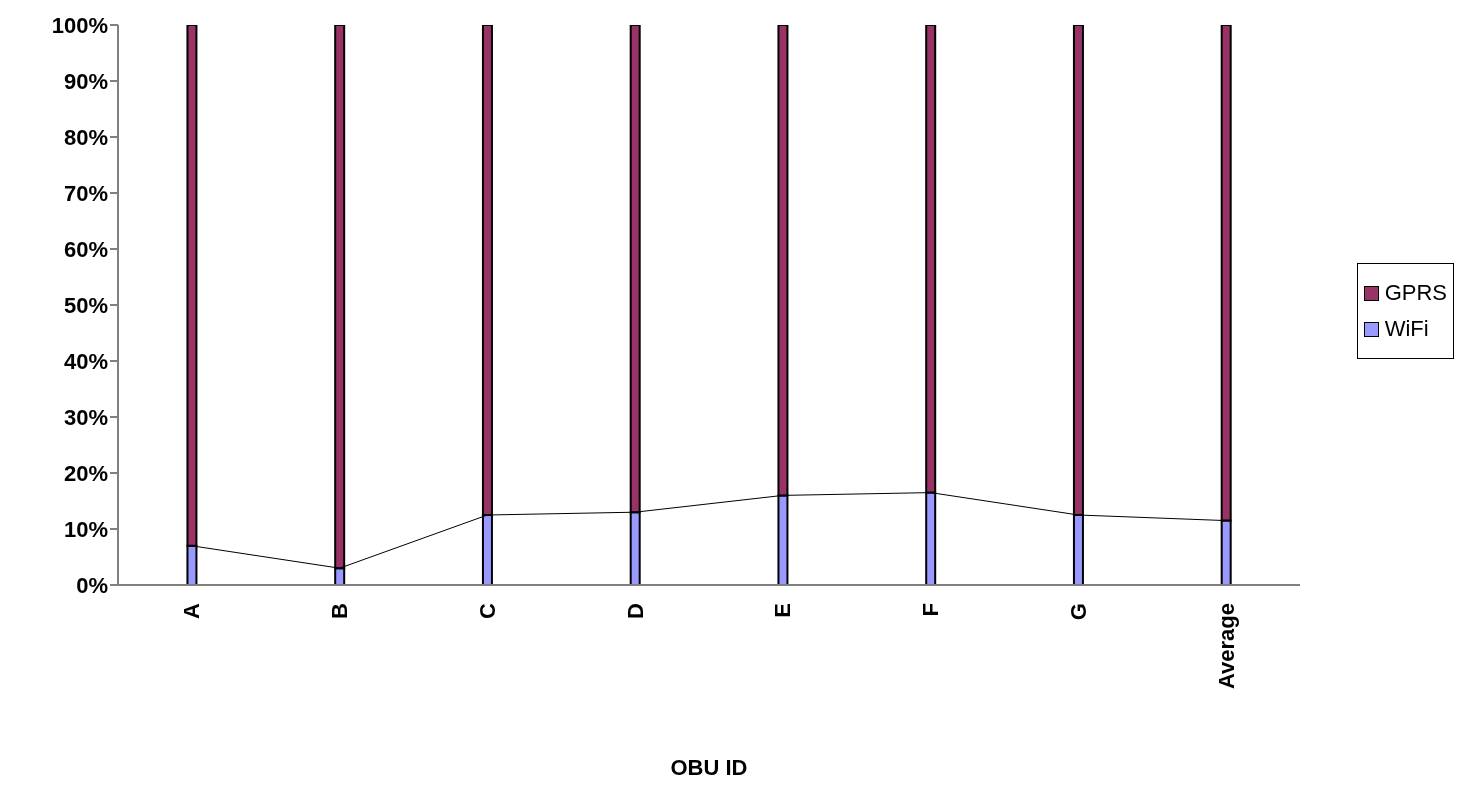  What do you see at coordinates (85, 417) in the screenshot?
I see `y-tick-label: 30%` at bounding box center [85, 417].